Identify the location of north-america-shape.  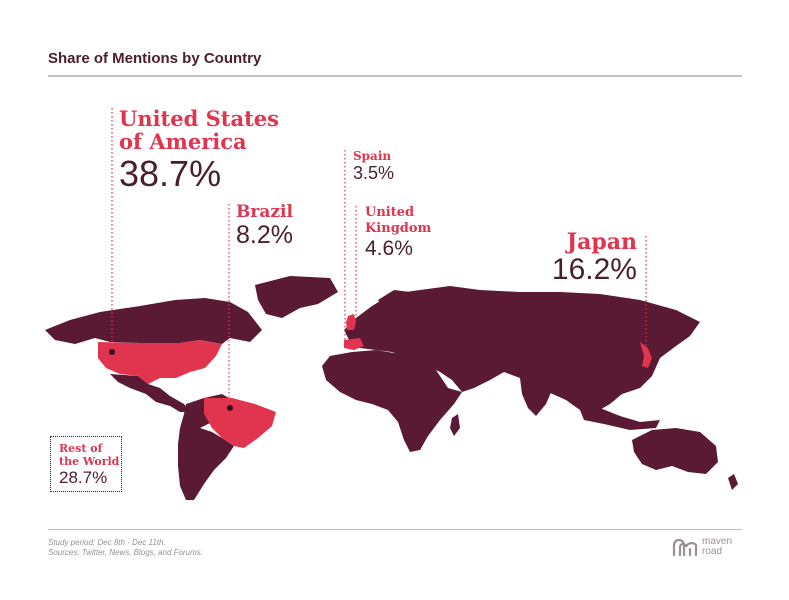
(153, 321).